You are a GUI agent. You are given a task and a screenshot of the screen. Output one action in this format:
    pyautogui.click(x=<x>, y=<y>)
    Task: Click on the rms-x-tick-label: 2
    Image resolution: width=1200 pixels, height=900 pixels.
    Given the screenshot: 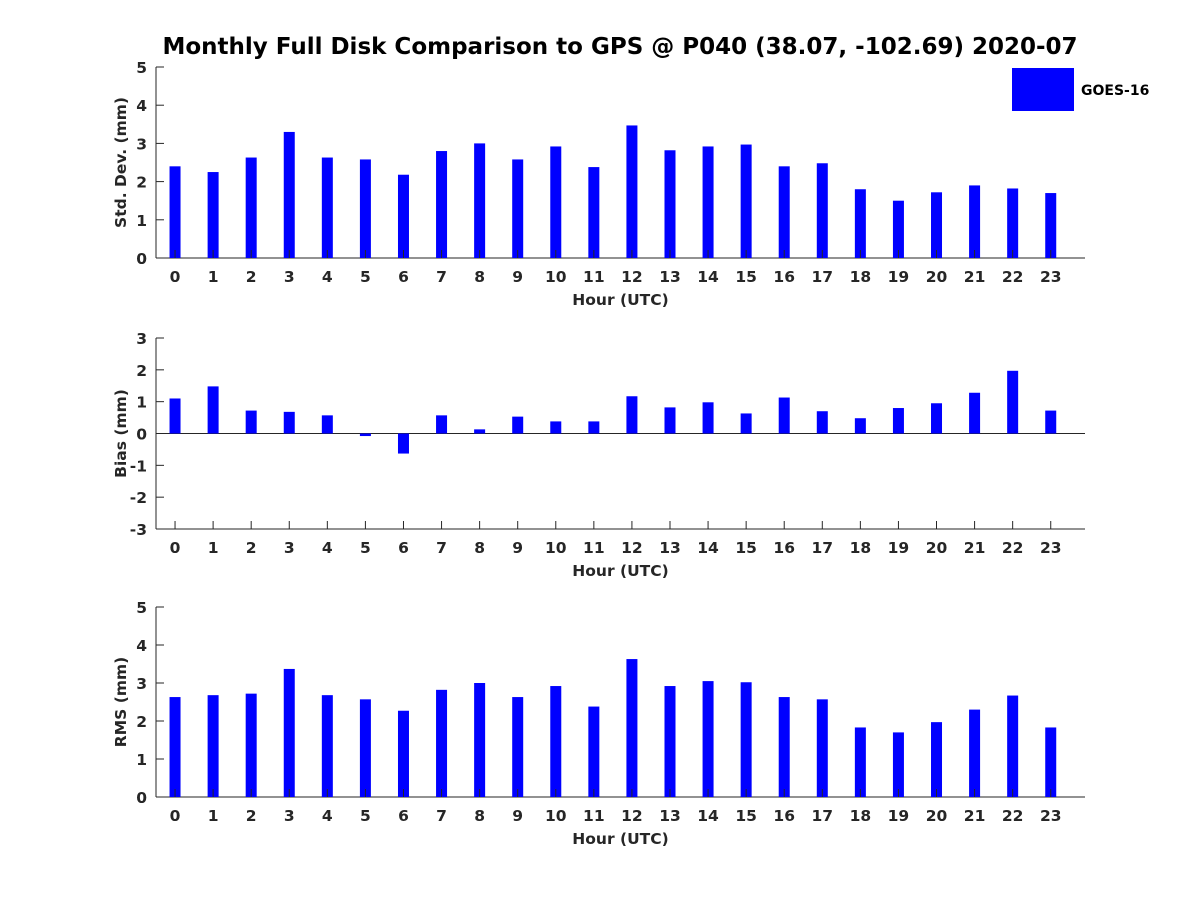 What is the action you would take?
    pyautogui.click(x=251, y=816)
    